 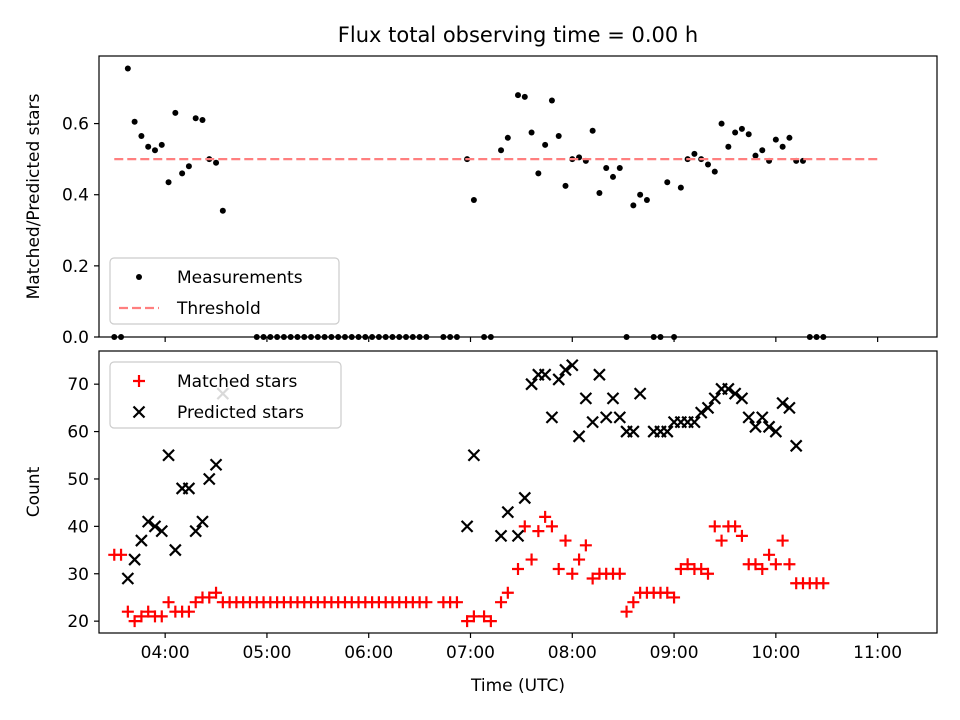 What do you see at coordinates (517, 686) in the screenshot?
I see `x-axis-label: Time (UTC)` at bounding box center [517, 686].